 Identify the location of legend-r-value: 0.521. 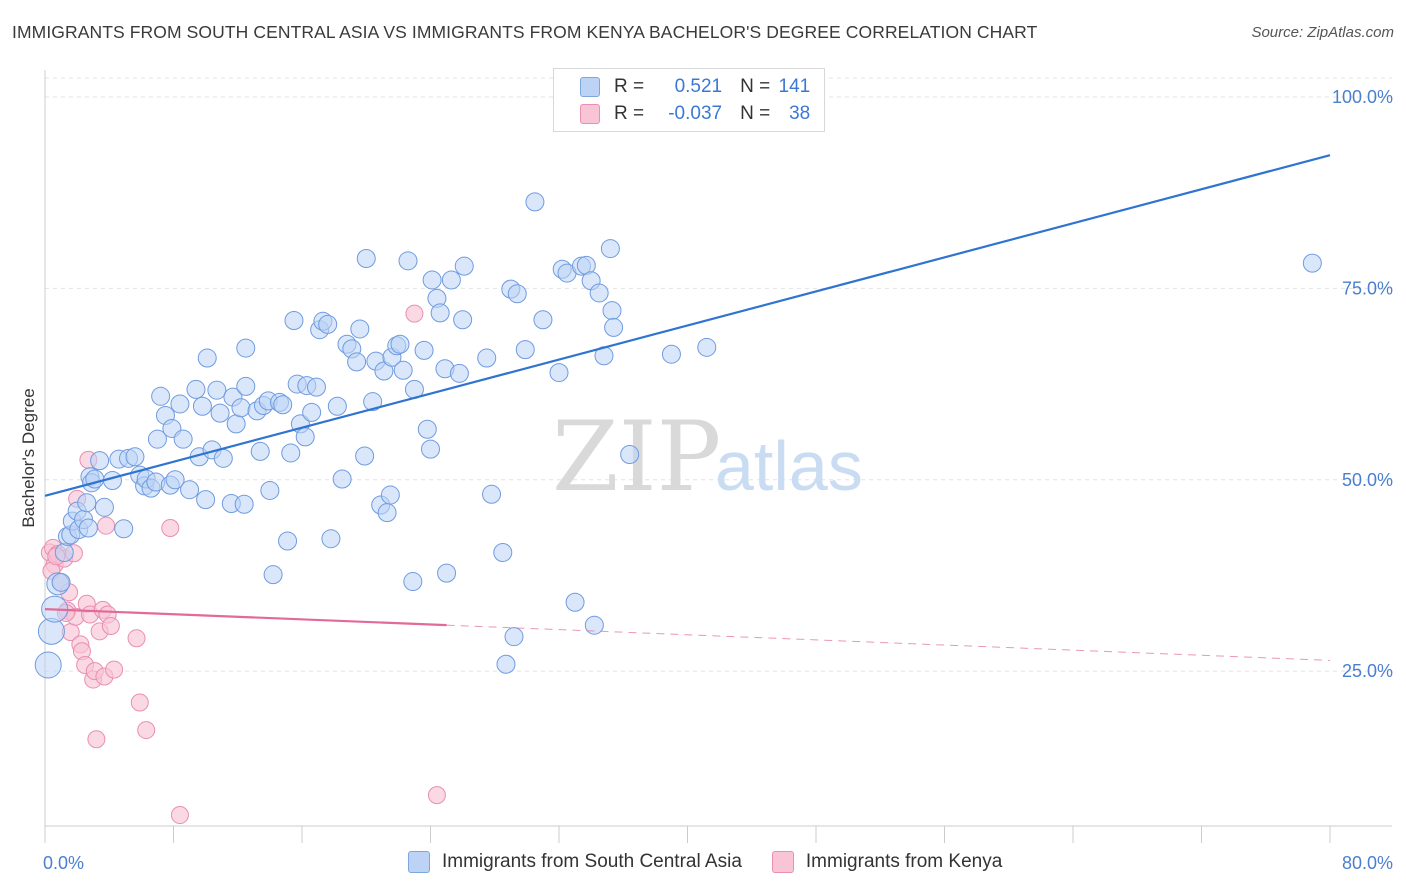
(698, 86).